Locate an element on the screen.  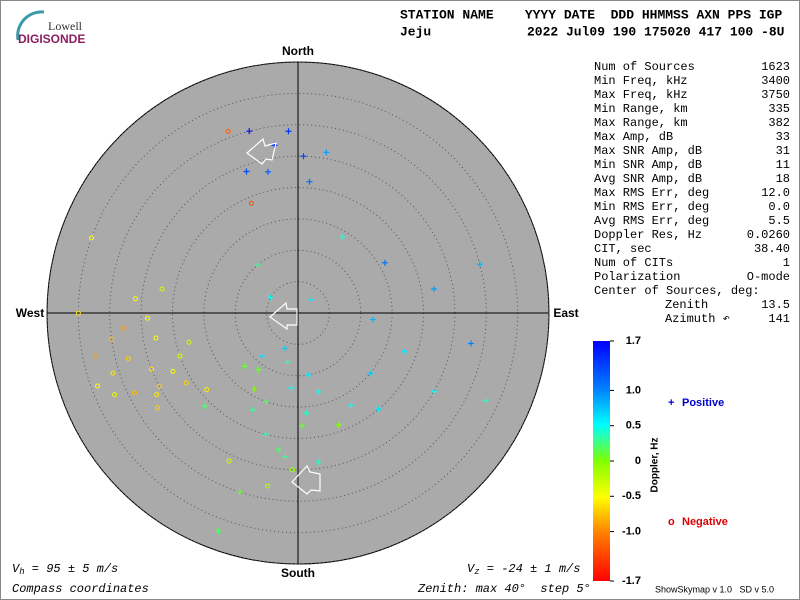
south: South is located at coordinates (298, 573).